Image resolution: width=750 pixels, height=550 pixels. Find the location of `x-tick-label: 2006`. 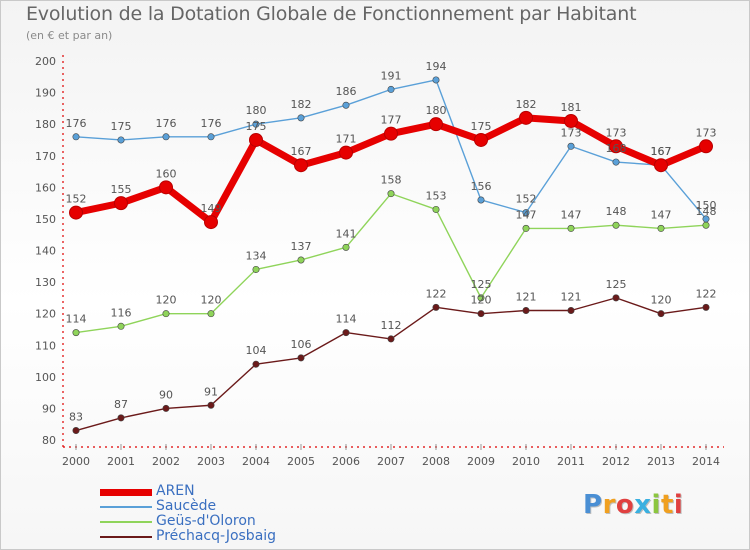

x-tick-label: 2006 is located at coordinates (346, 461).